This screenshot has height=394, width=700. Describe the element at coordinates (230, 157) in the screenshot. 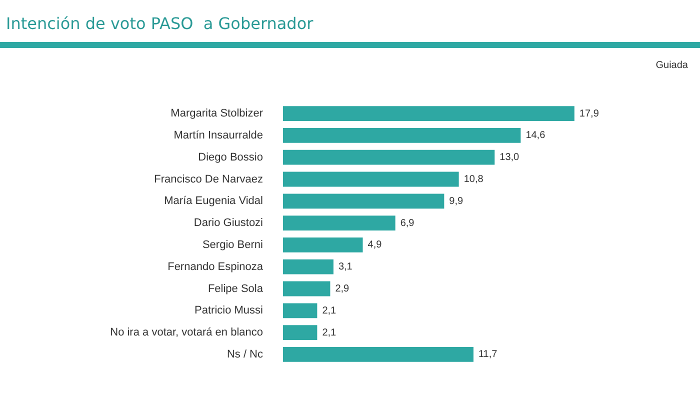

I see `y-tick-label: Diego Bossio` at that location.